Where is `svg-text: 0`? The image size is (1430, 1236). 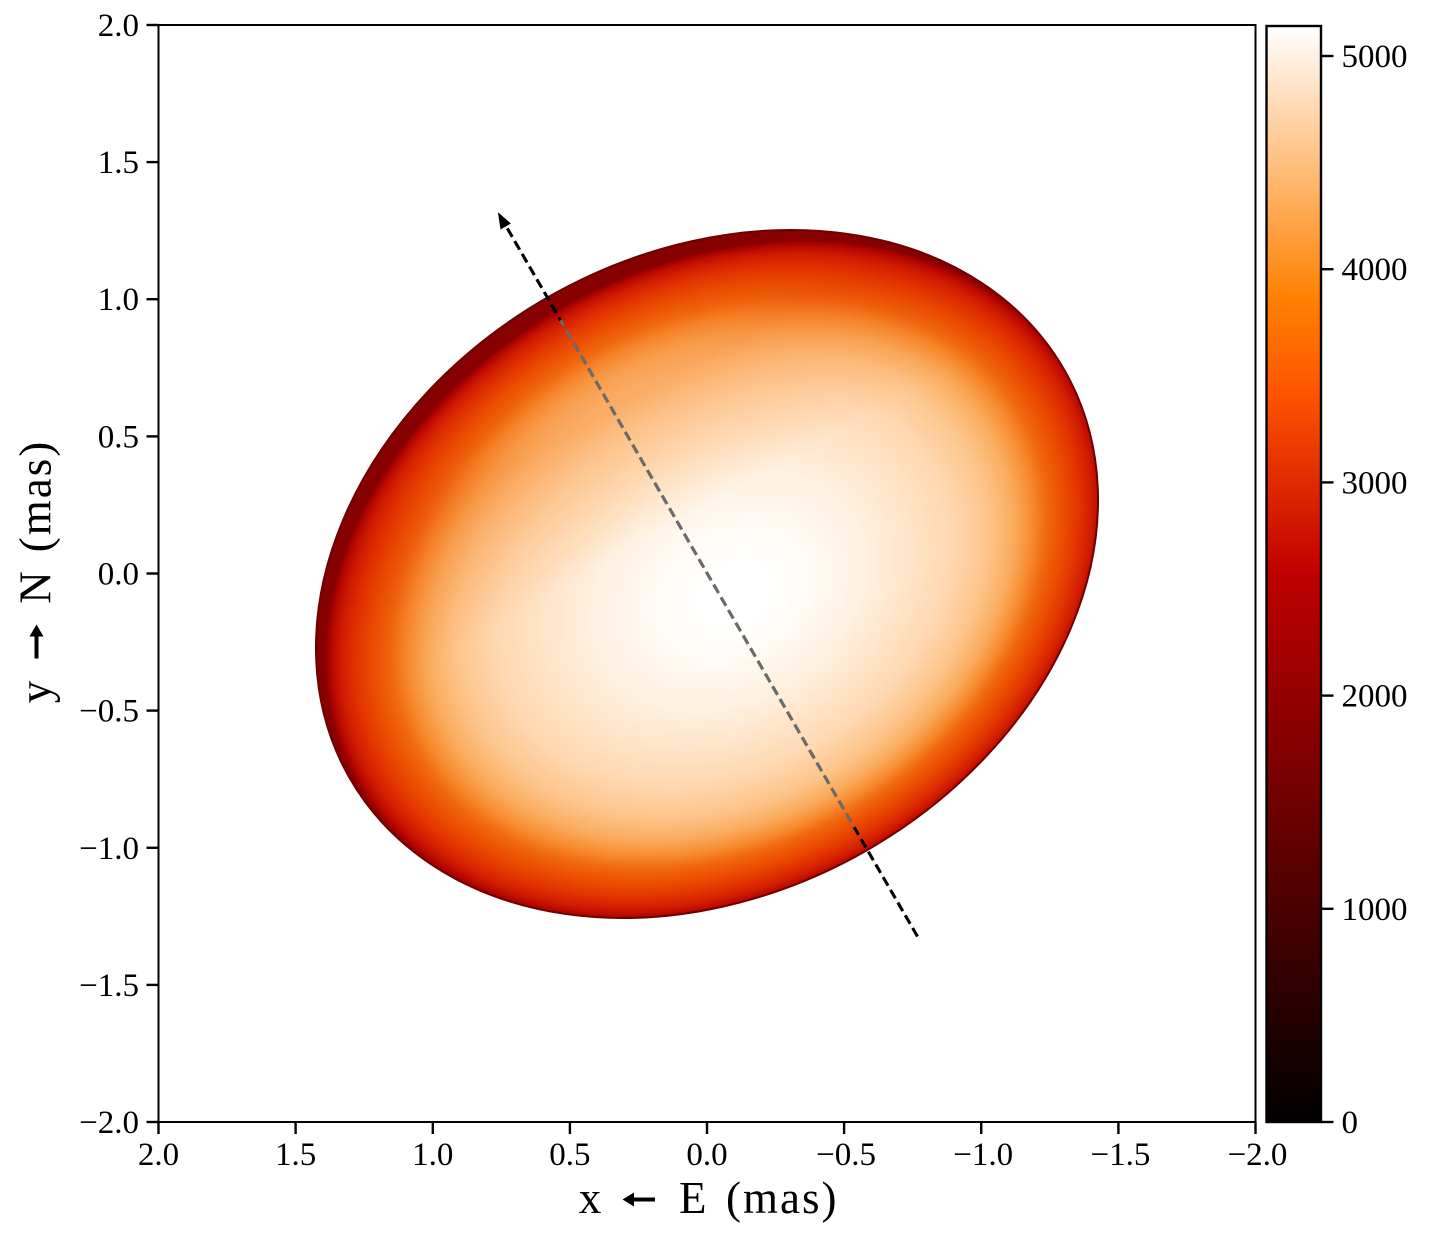
svg-text: 0 is located at coordinates (1350, 1123).